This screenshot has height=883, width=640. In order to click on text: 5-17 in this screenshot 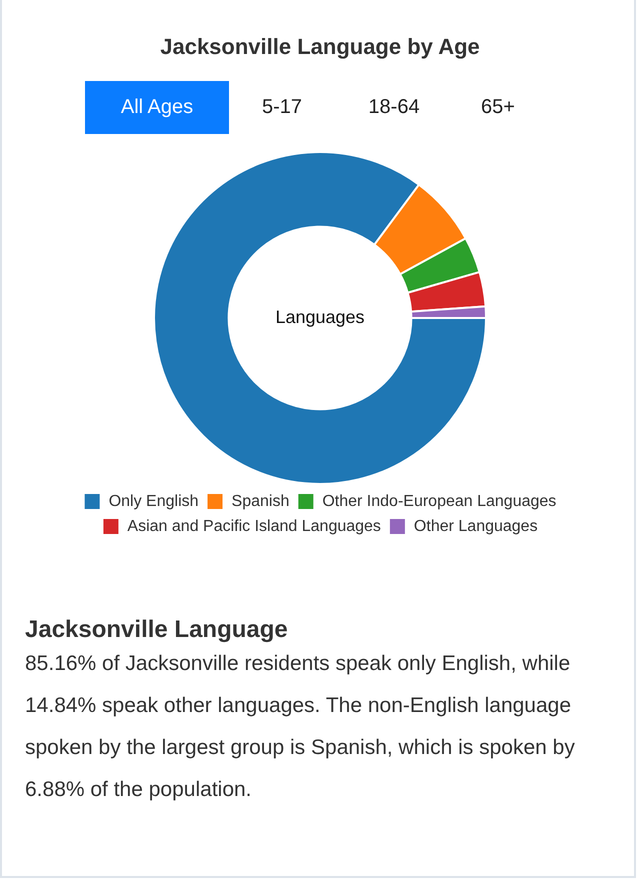, I will do `click(282, 107)`.